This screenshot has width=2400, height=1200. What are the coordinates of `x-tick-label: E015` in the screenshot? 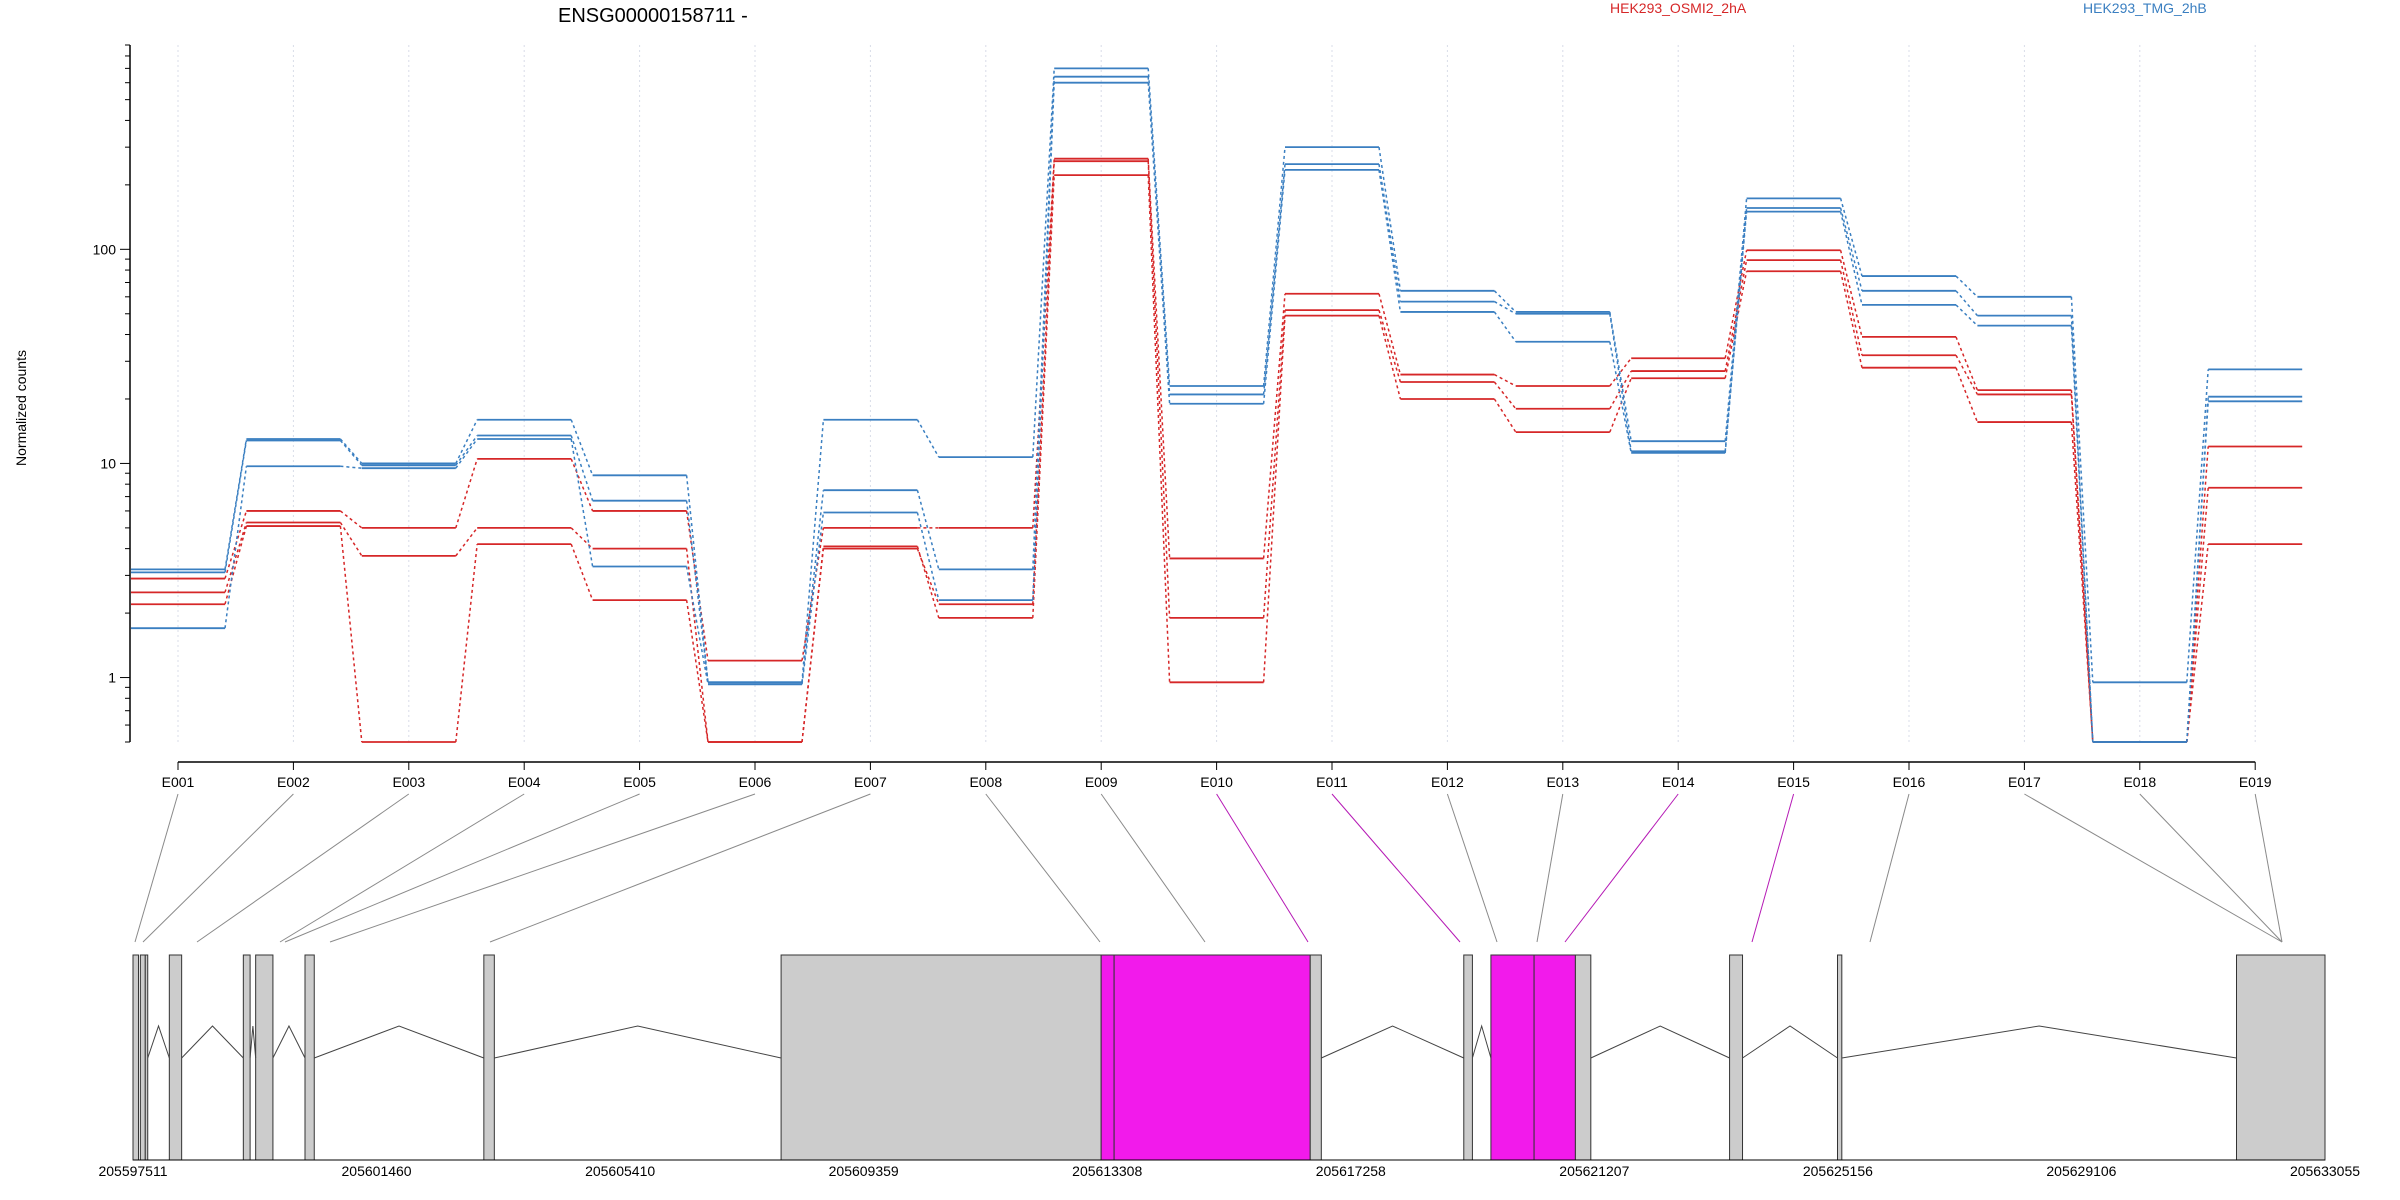 It's located at (1793, 782).